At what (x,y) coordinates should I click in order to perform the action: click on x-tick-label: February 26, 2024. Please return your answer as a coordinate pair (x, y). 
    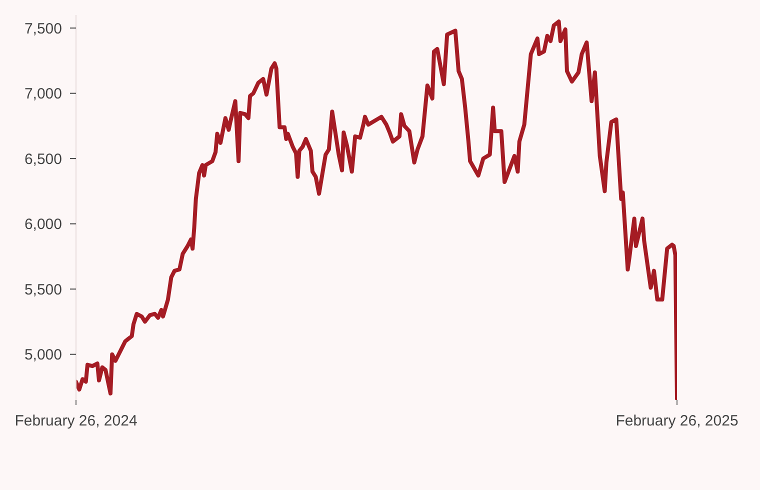
    Looking at the image, I should click on (76, 421).